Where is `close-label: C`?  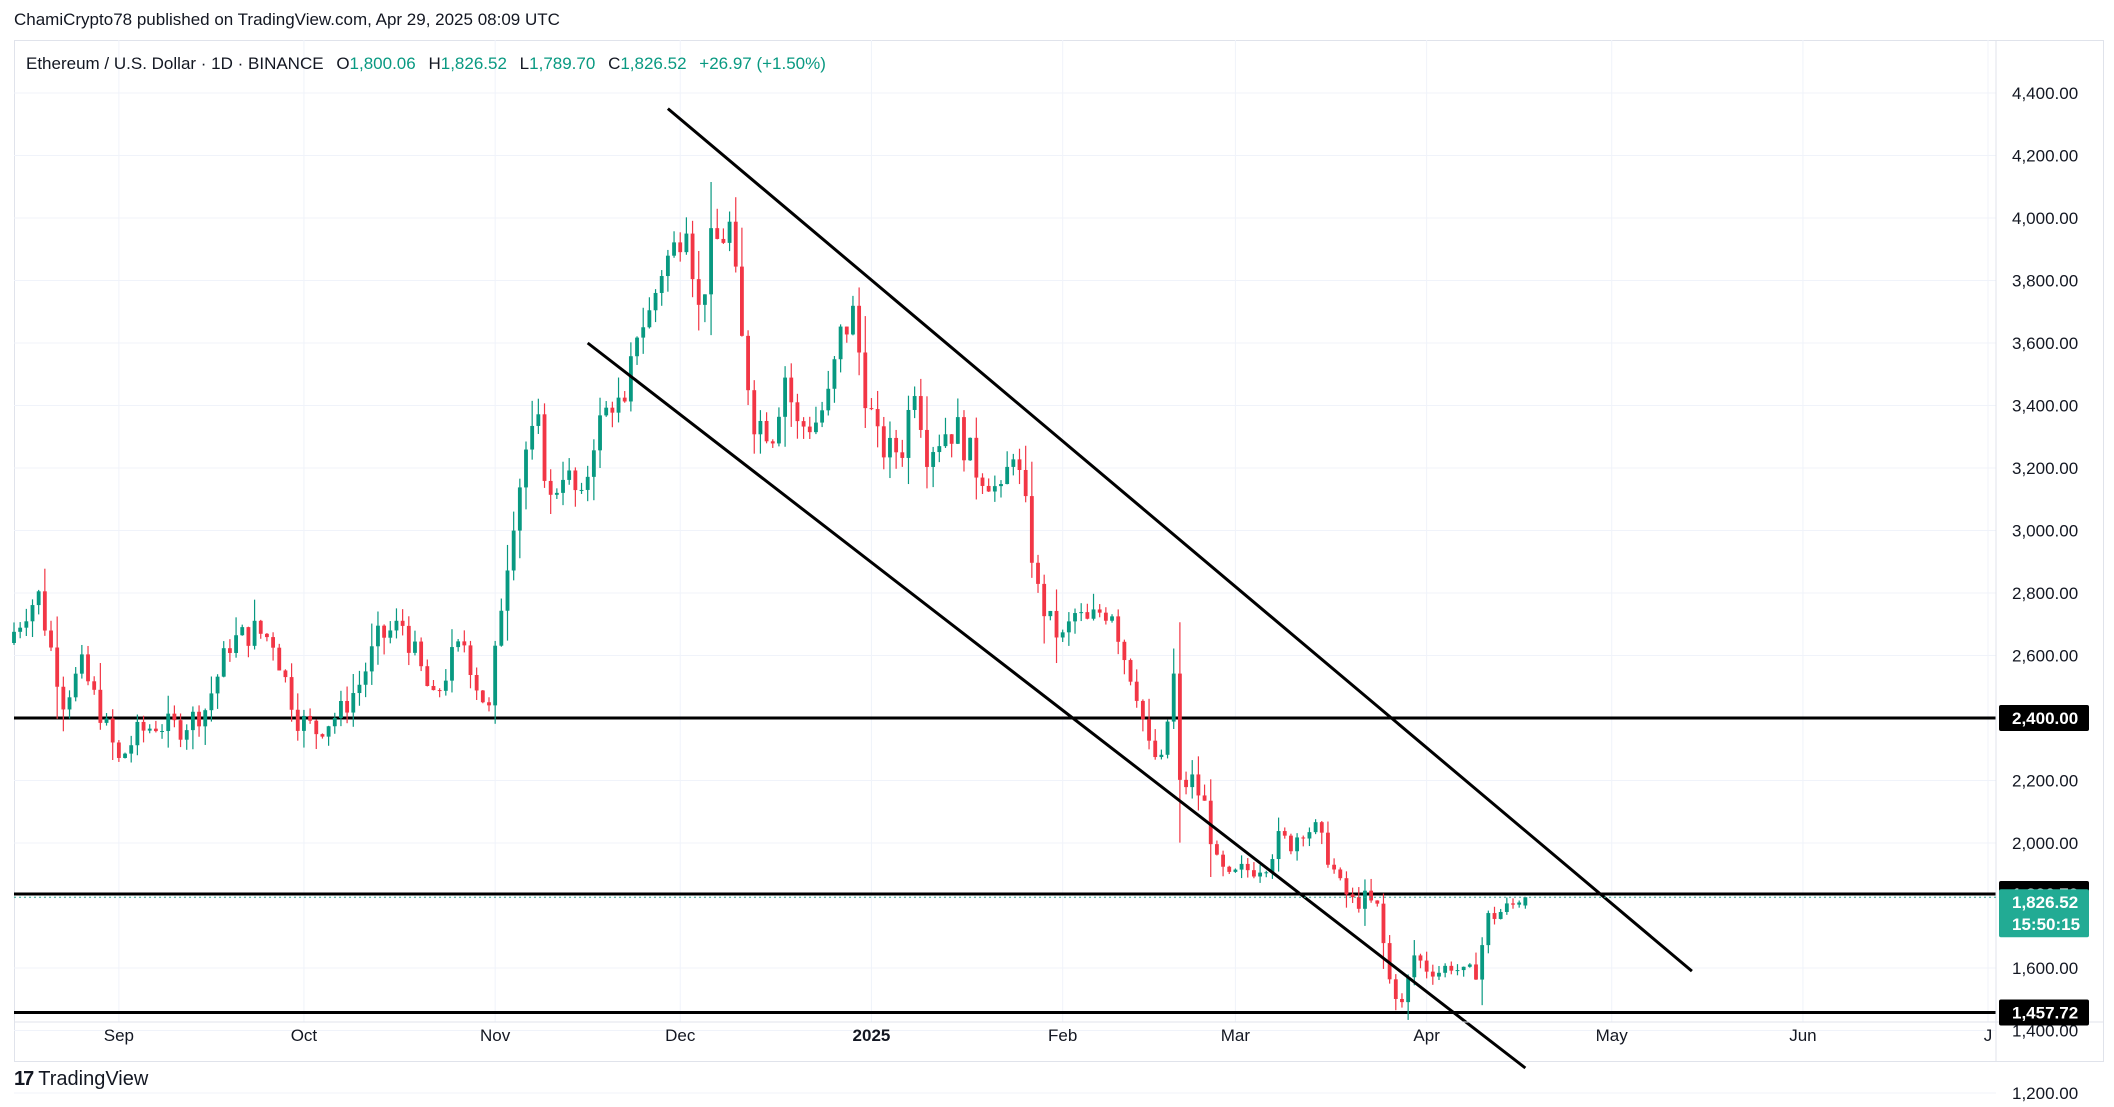 close-label: C is located at coordinates (614, 63).